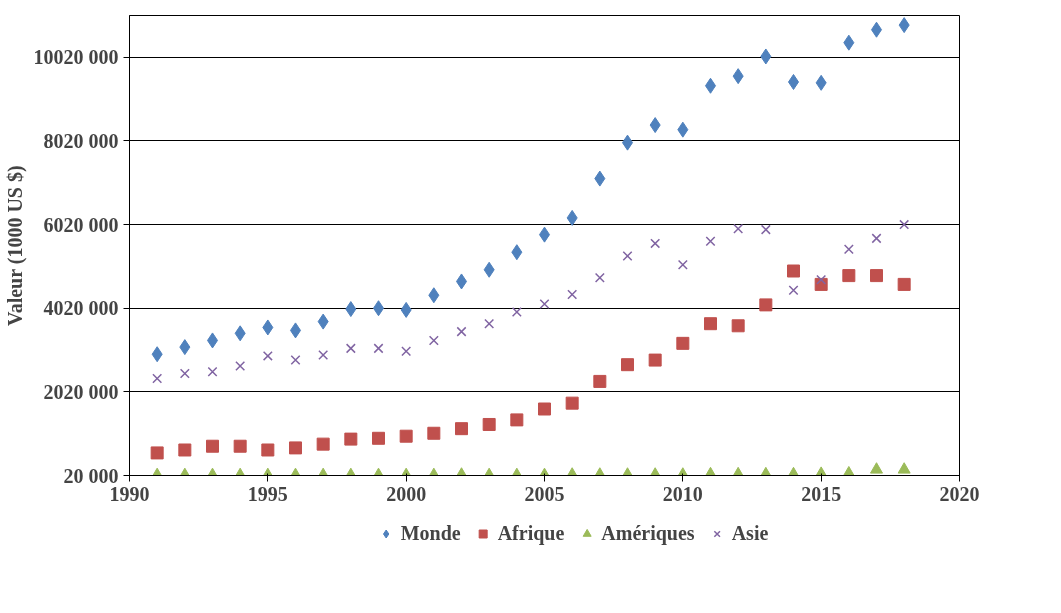  Describe the element at coordinates (430, 533) in the screenshot. I see `legend-label: Monde` at that location.